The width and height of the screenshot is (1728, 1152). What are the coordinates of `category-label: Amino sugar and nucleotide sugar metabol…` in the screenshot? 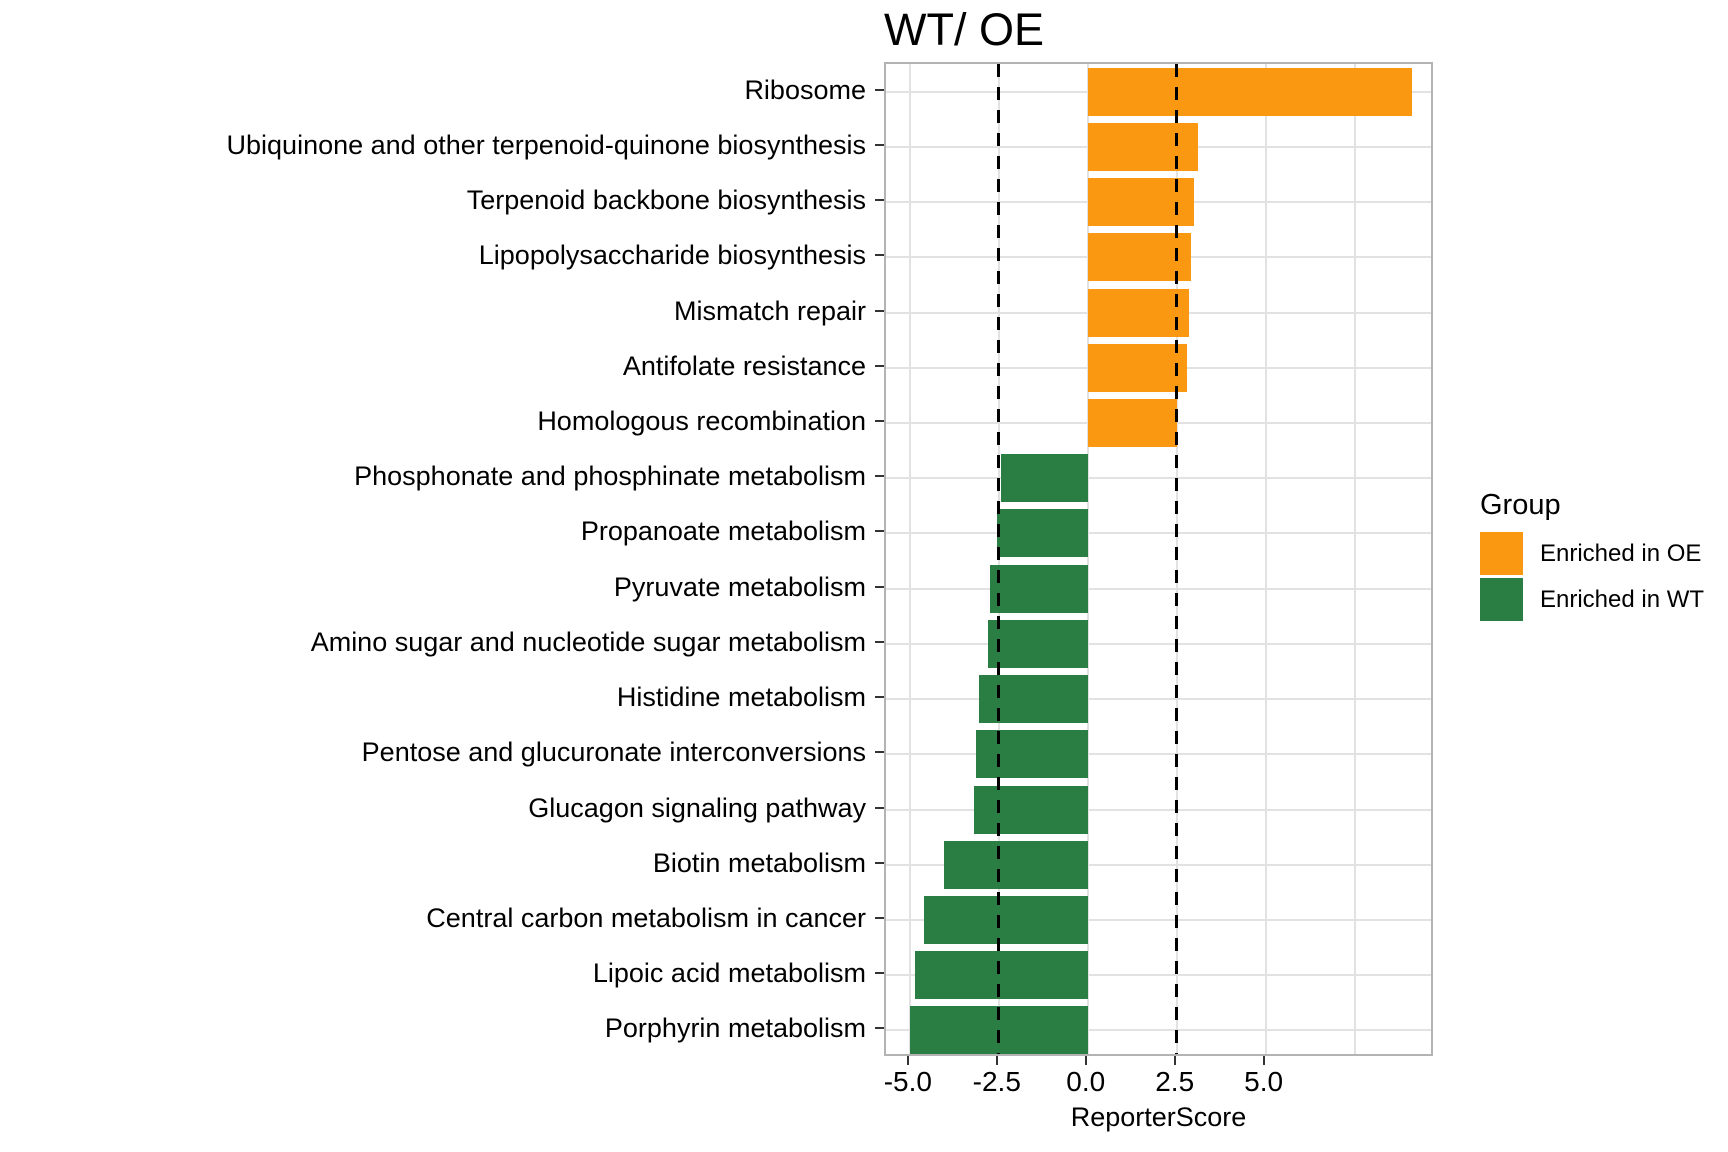 It's located at (588, 641).